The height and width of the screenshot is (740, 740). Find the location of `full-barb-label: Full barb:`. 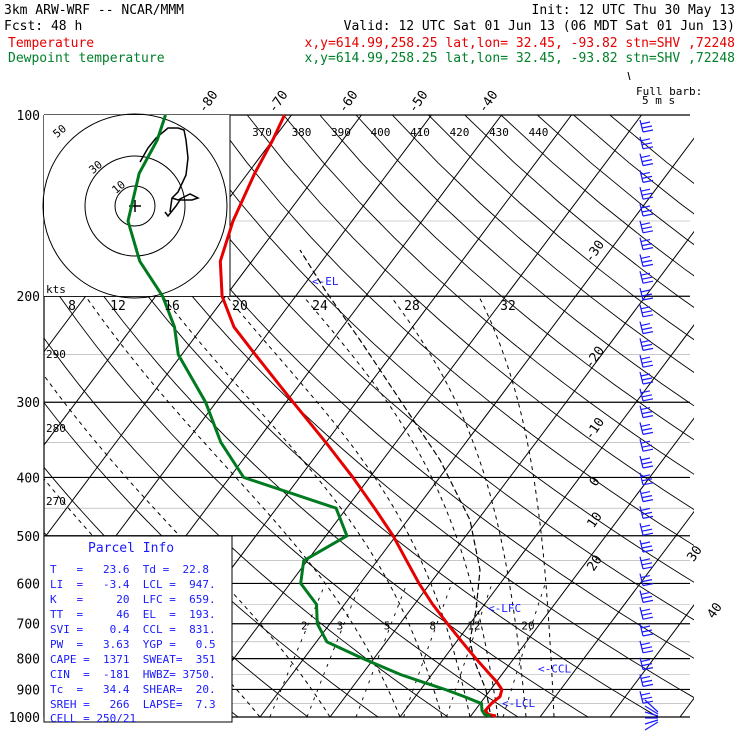

full-barb-label: Full barb: is located at coordinates (669, 91).